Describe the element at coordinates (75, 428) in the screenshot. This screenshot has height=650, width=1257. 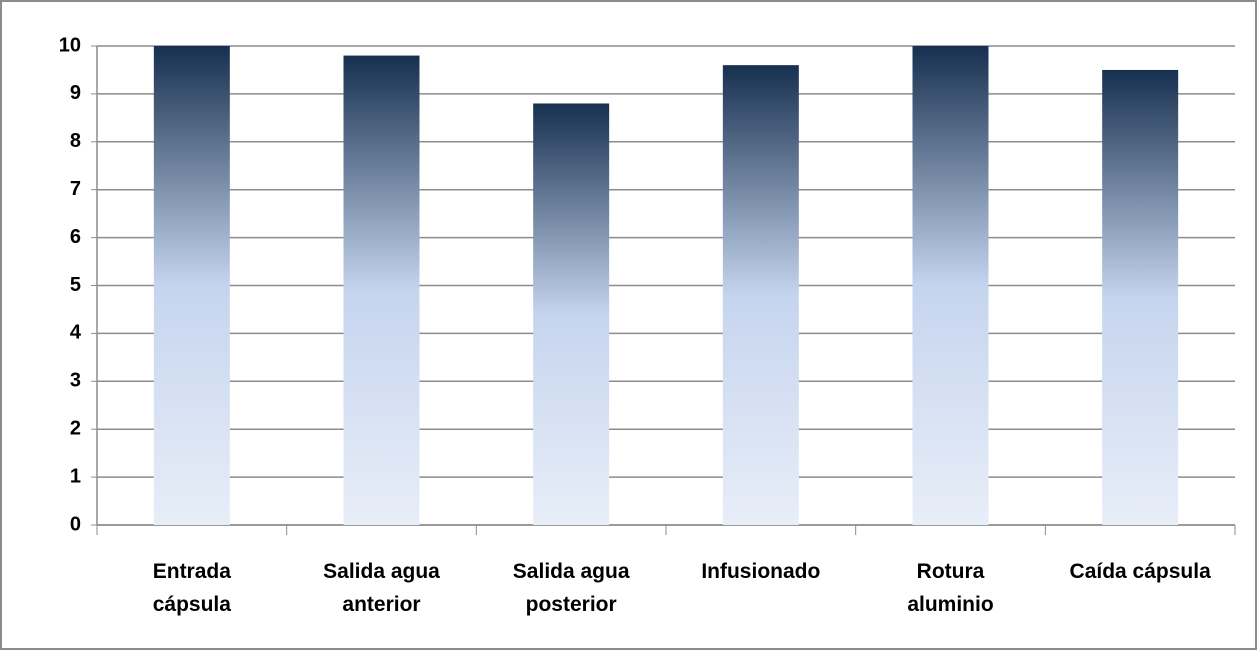
I see `y-tick-label: 2` at that location.